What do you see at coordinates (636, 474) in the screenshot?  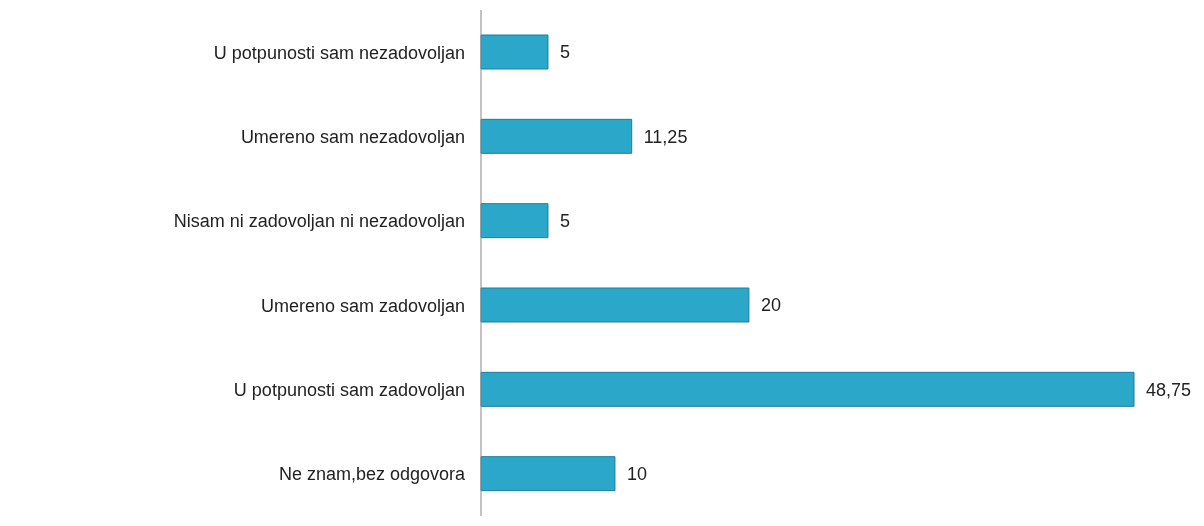 I see `data-label: 10` at bounding box center [636, 474].